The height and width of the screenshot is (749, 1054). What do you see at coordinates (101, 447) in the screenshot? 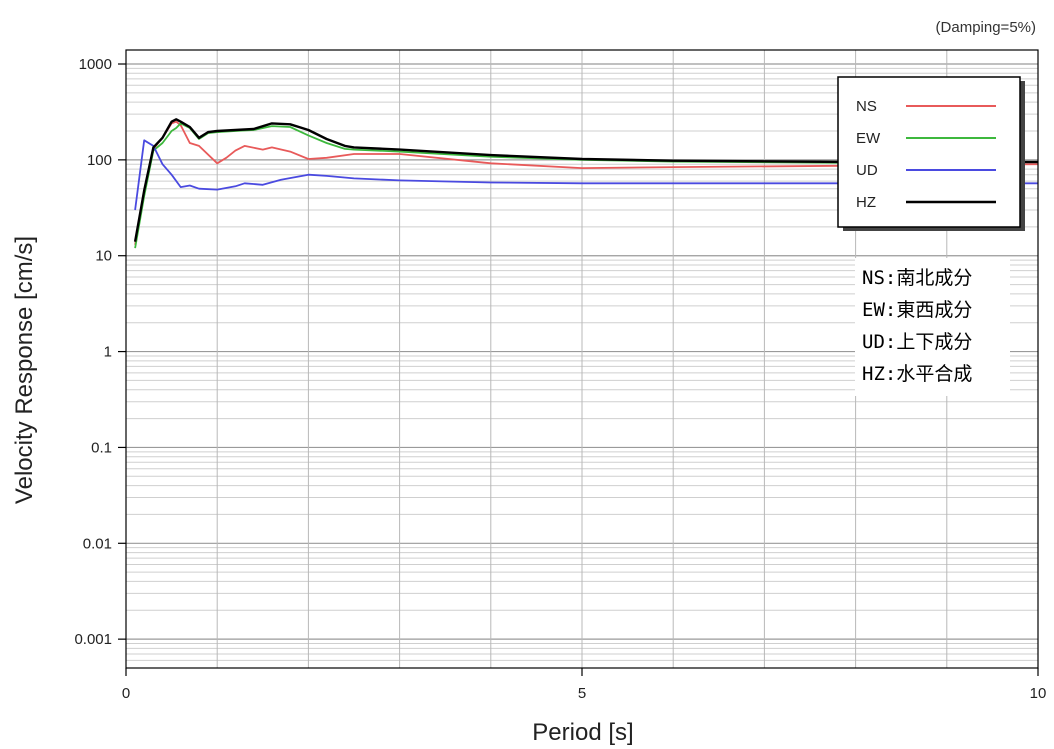
I see `y-tick-label: 0.1` at bounding box center [101, 447].